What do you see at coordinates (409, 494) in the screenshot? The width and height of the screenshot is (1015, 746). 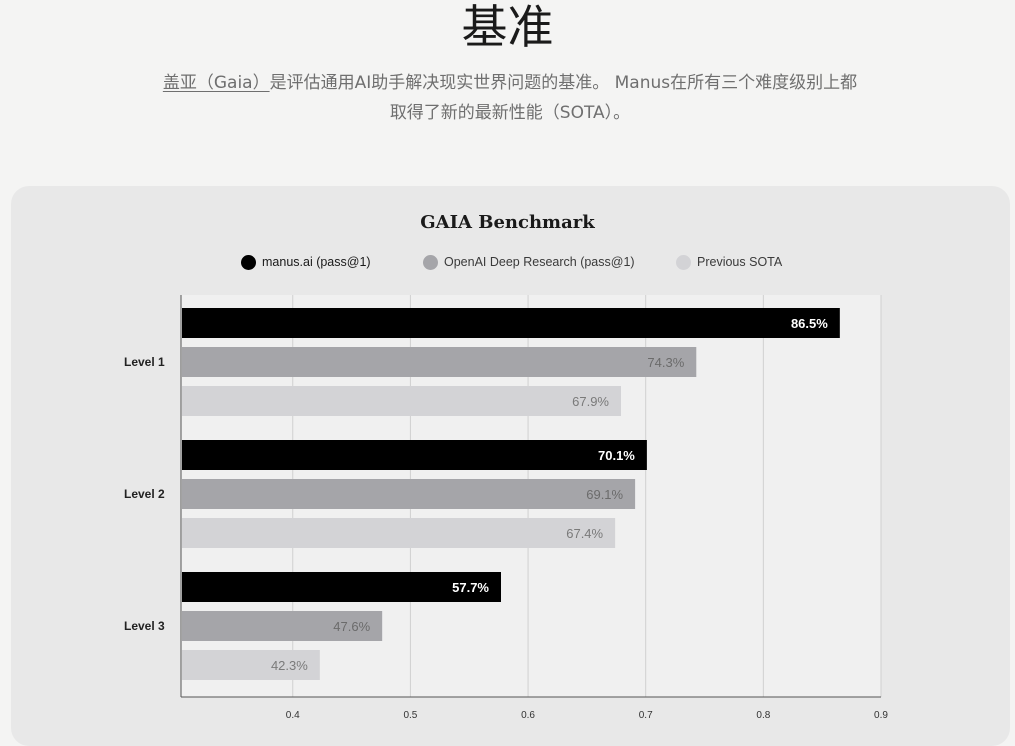 I see `bar-level2-series2` at bounding box center [409, 494].